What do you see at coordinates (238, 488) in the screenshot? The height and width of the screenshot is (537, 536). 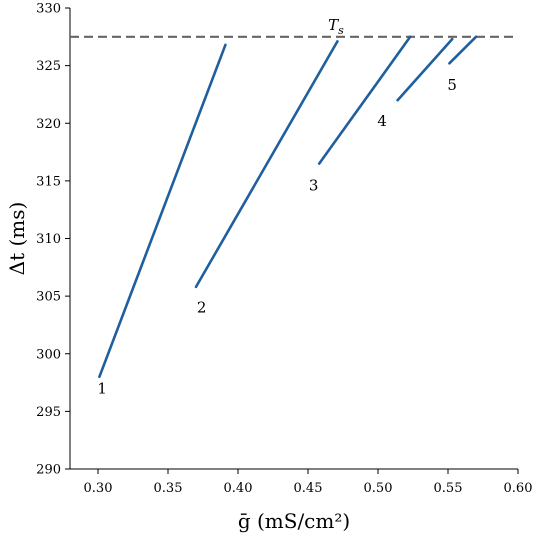 I see `x-tick-label: 0.40` at bounding box center [238, 488].